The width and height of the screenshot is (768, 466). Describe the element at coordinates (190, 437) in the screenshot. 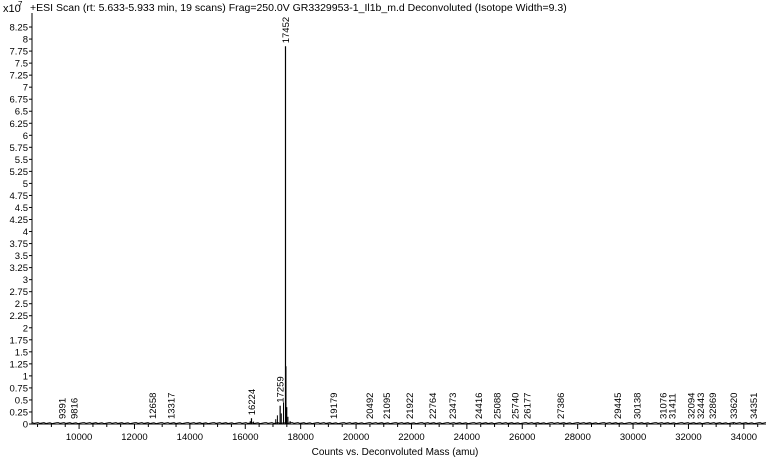

I see `x-tick-label: 14000` at that location.